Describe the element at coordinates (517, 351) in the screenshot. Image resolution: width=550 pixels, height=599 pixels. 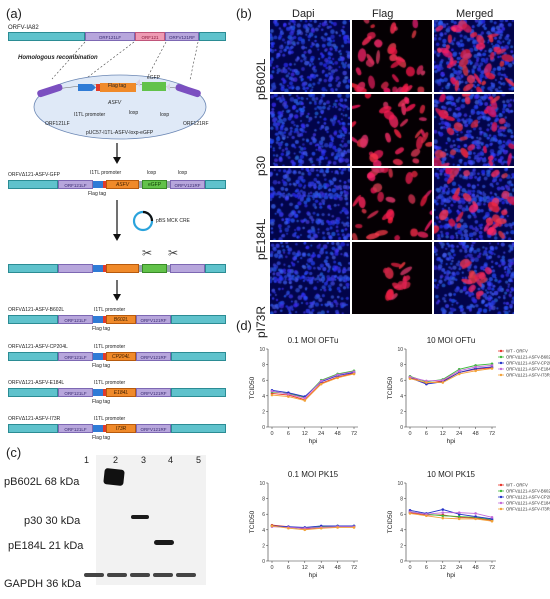
I see `legend-label: WT - ORFV` at that location.